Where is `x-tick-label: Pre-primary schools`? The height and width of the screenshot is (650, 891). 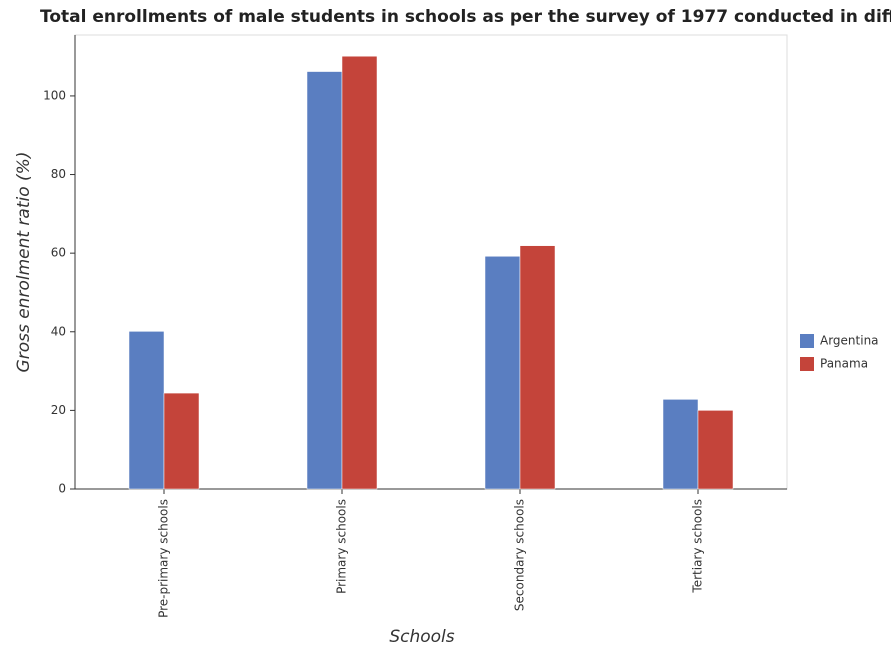 x-tick-label: Pre-primary schools is located at coordinates (164, 558).